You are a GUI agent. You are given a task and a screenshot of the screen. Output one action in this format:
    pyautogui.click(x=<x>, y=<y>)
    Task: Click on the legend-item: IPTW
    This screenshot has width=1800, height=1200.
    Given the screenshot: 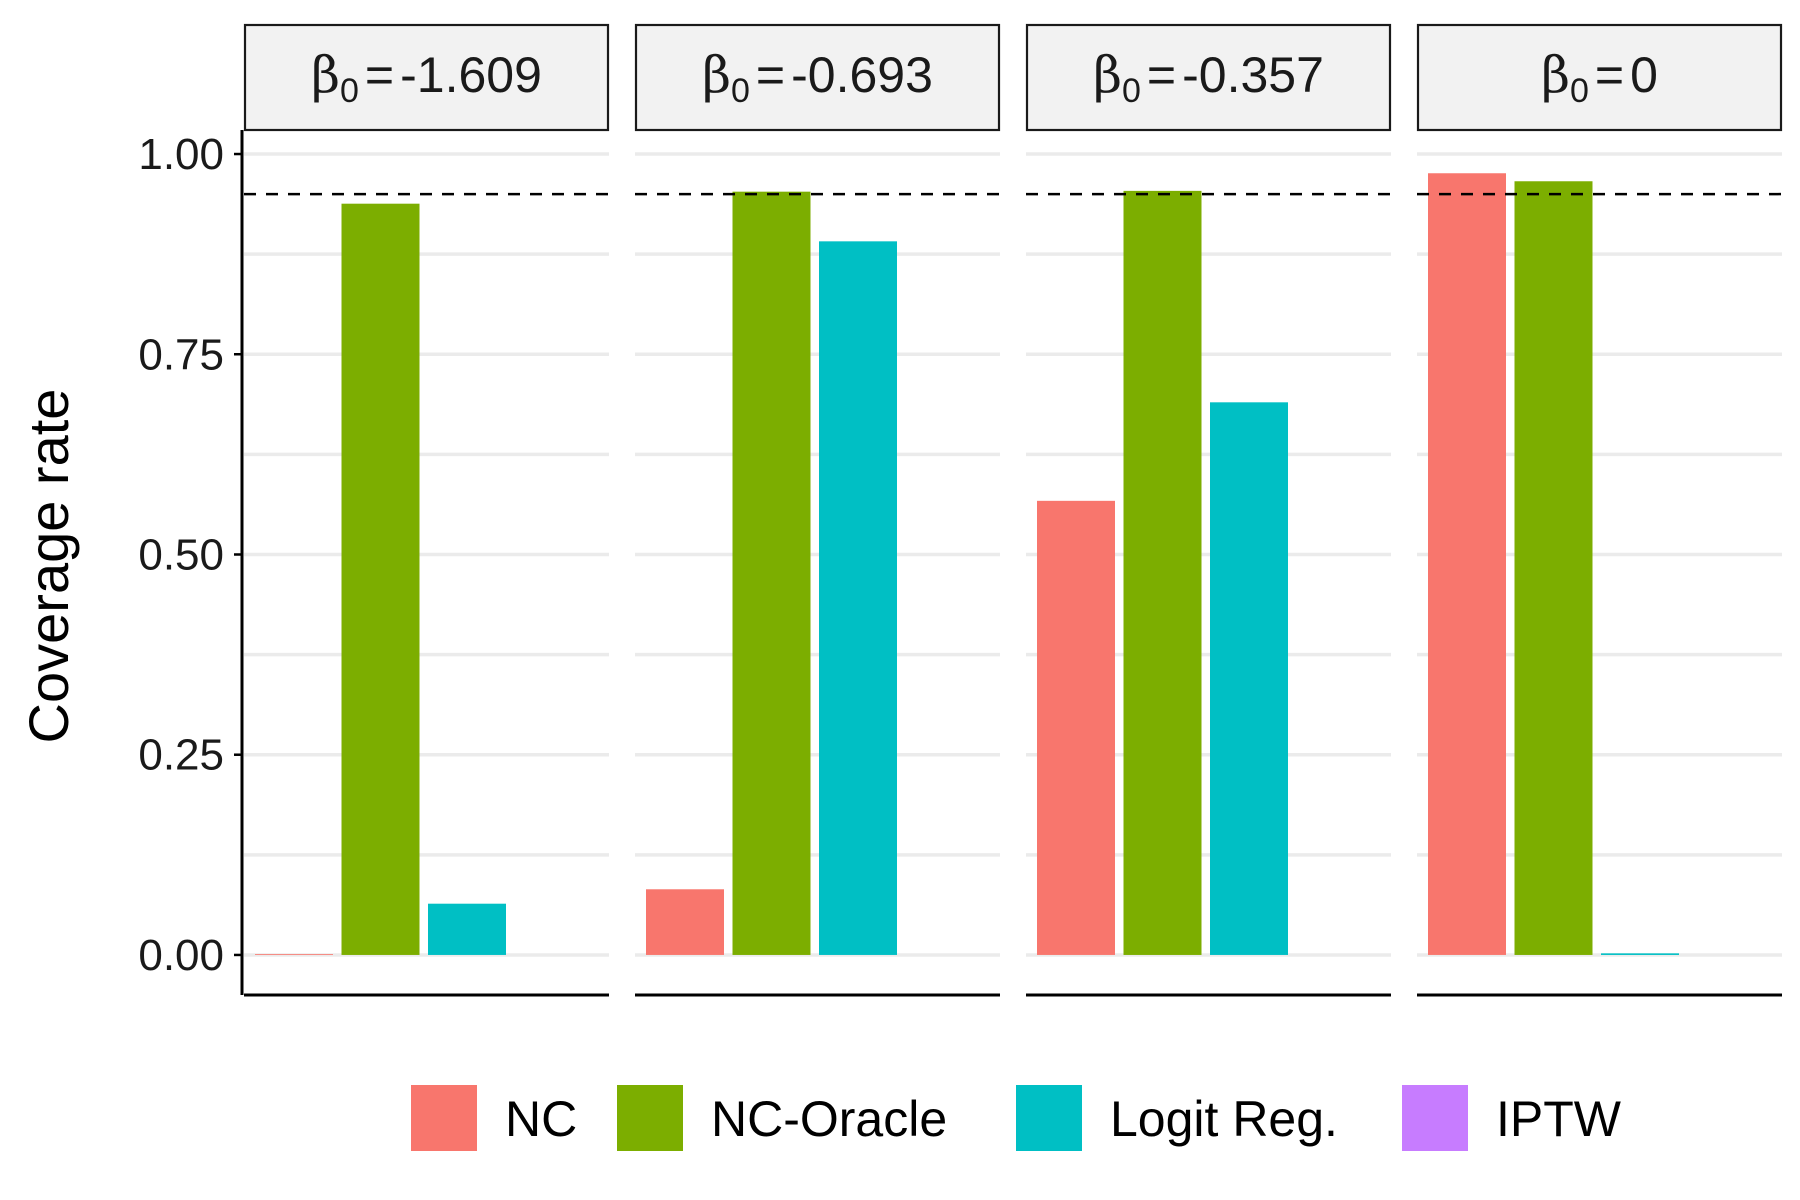 What is the action you would take?
    pyautogui.click(x=1512, y=1118)
    